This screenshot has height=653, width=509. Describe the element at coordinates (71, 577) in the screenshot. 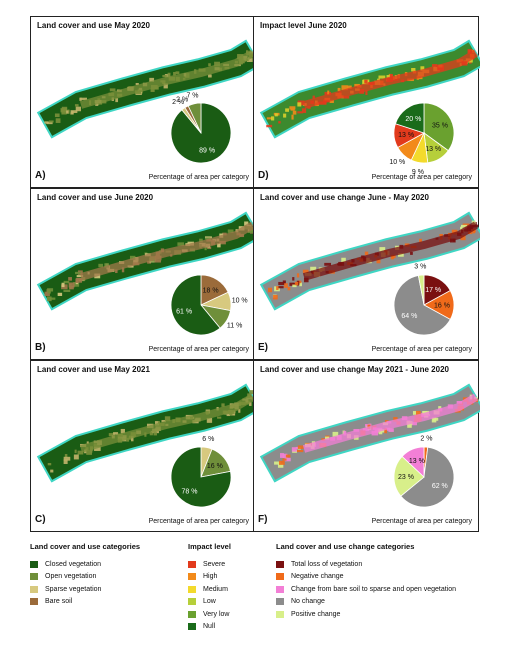

I see `legend-label: Open vegetation` at that location.